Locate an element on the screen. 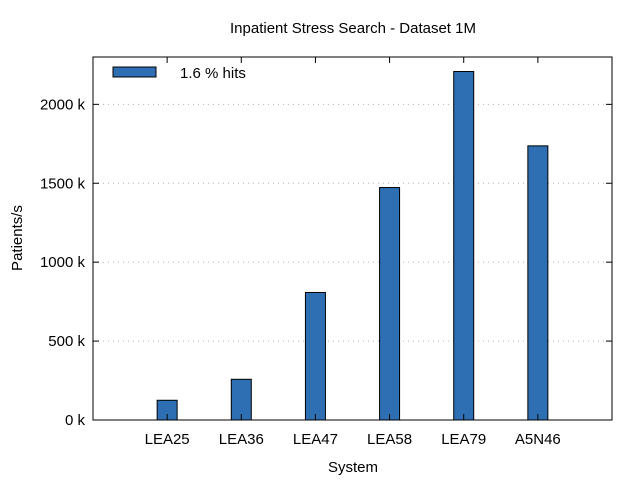 This screenshot has height=480, width=640. legend-swatch is located at coordinates (134, 72).